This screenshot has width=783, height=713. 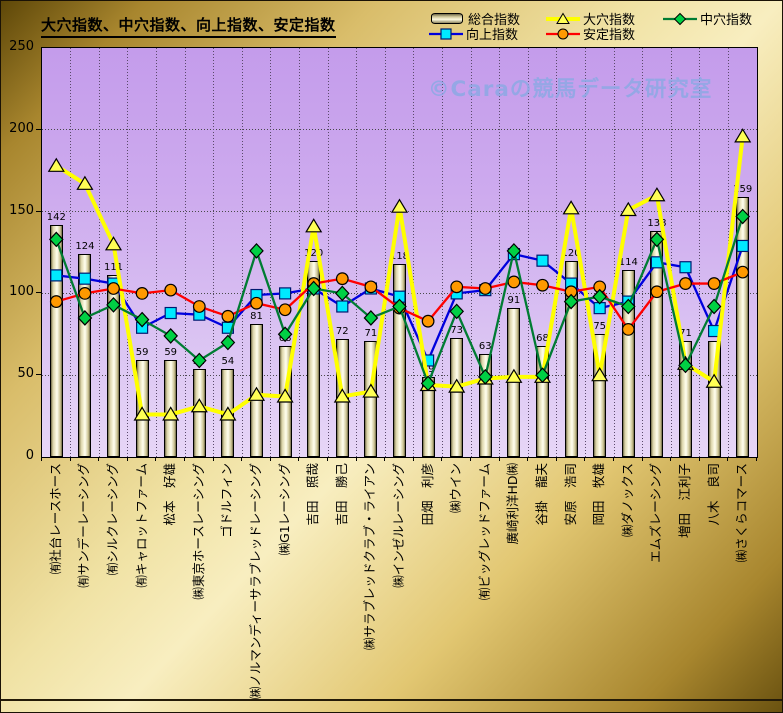 What do you see at coordinates (685, 333) in the screenshot?
I see `bar-value-label: 71` at bounding box center [685, 333].